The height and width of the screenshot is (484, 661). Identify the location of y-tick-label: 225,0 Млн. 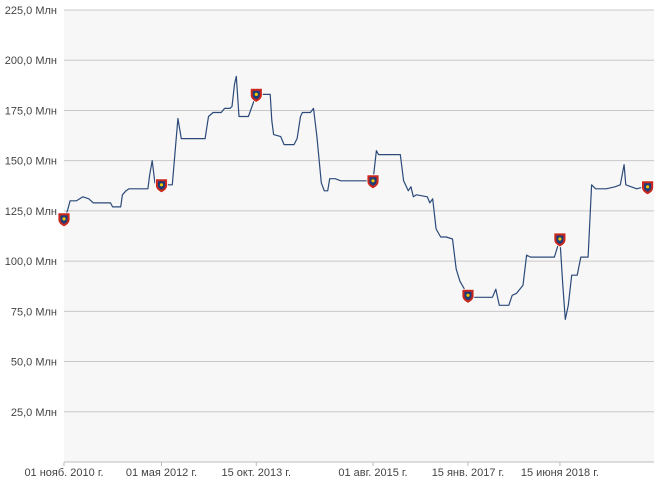
(31, 11).